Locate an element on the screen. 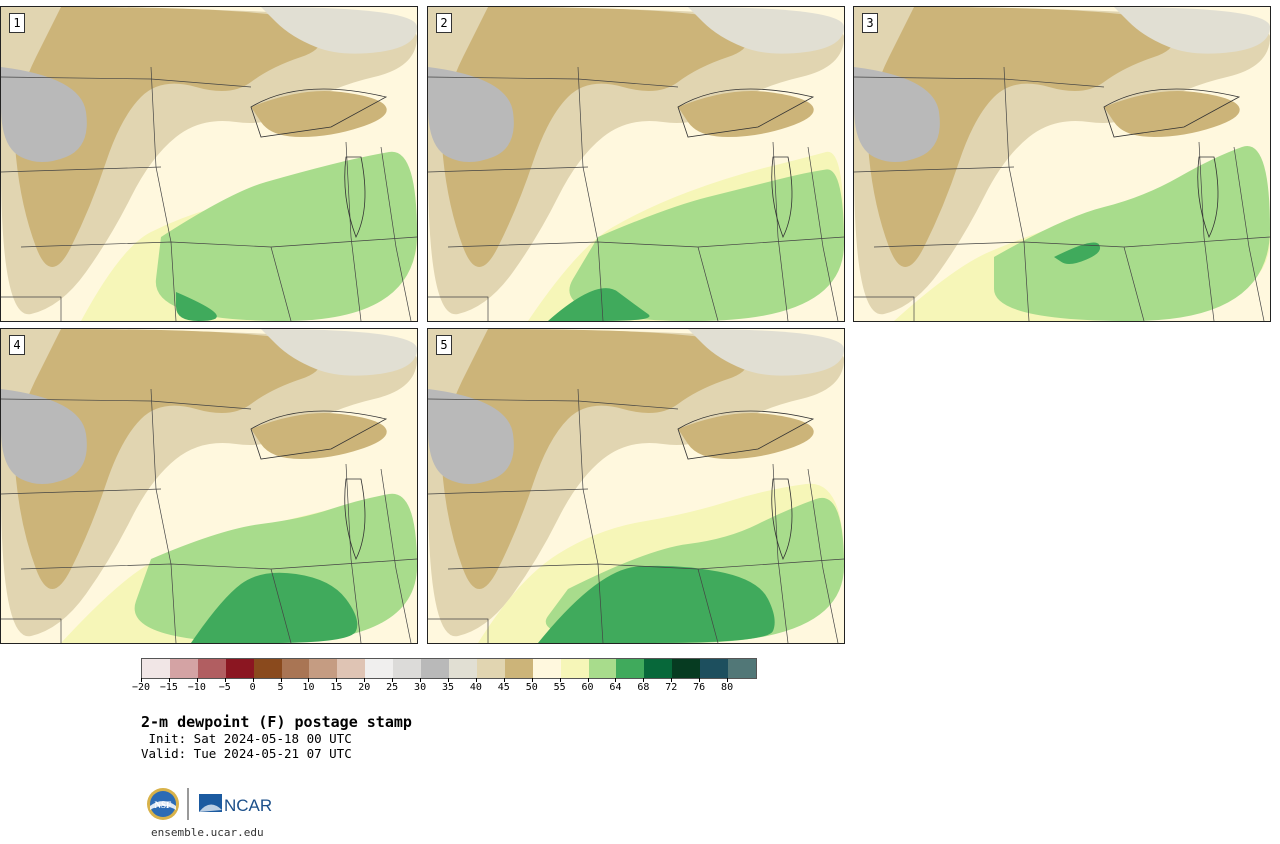 This screenshot has height=844, width=1280. colorbar-tick-label: −15 is located at coordinates (168, 687).